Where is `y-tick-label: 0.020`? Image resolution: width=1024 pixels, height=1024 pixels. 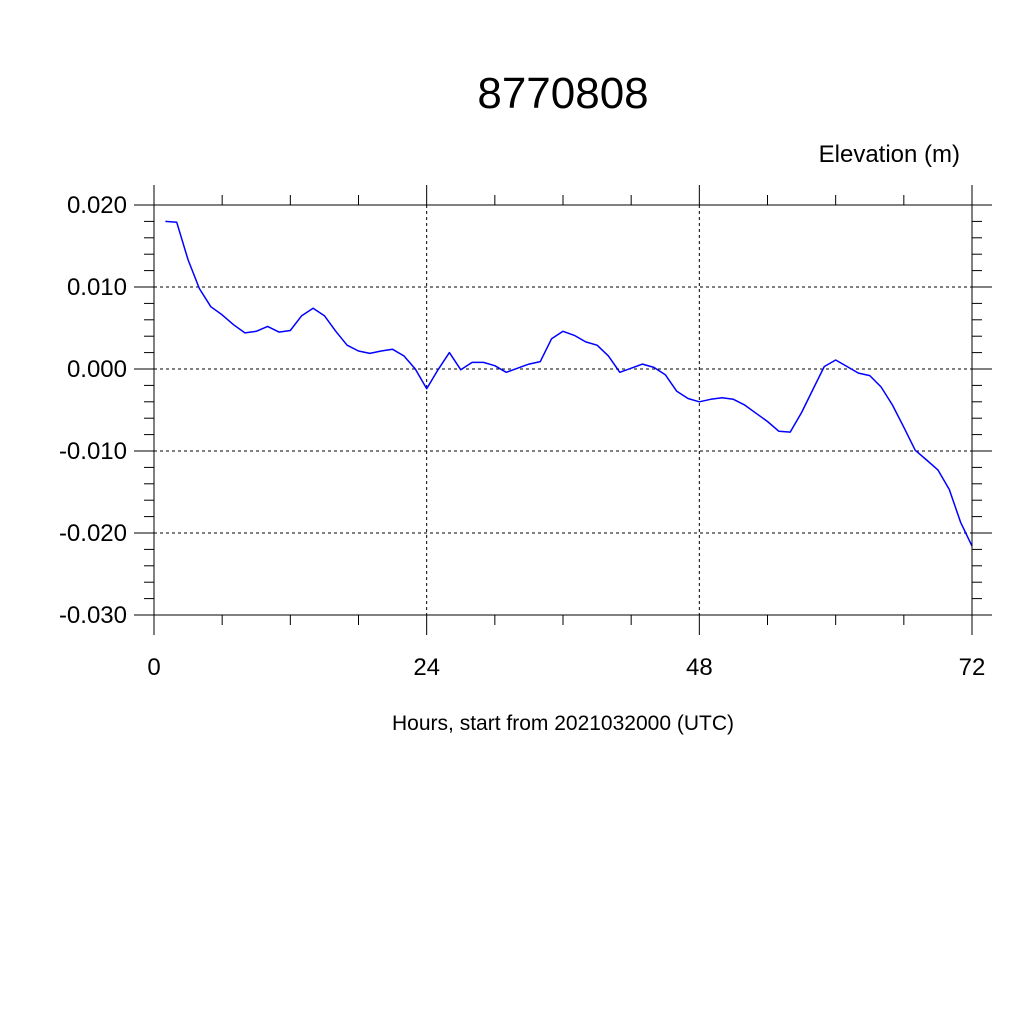 y-tick-label: 0.020 is located at coordinates (97, 205).